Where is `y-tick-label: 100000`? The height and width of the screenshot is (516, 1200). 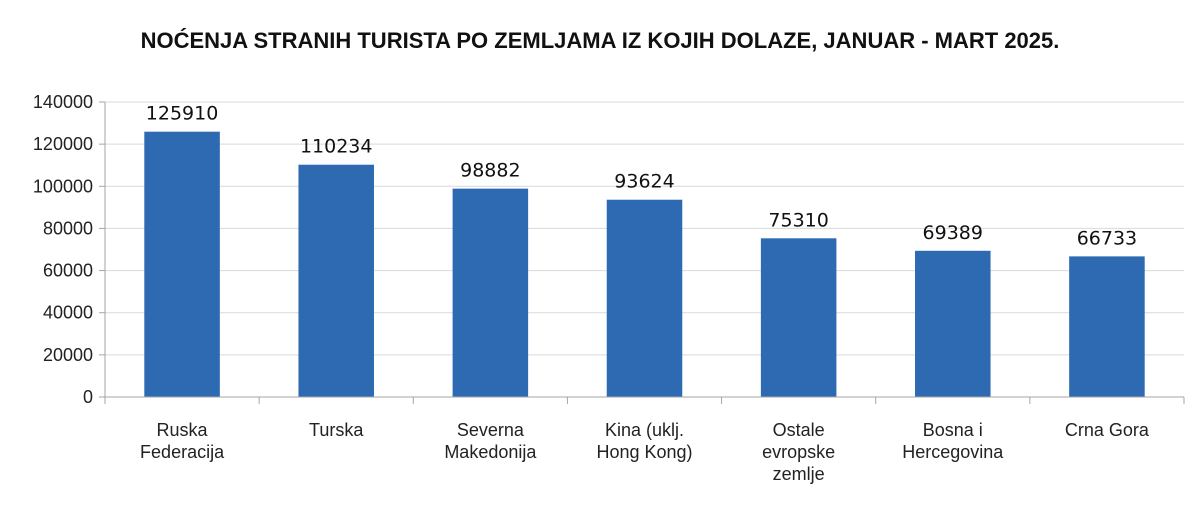 y-tick-label: 100000 is located at coordinates (63, 186).